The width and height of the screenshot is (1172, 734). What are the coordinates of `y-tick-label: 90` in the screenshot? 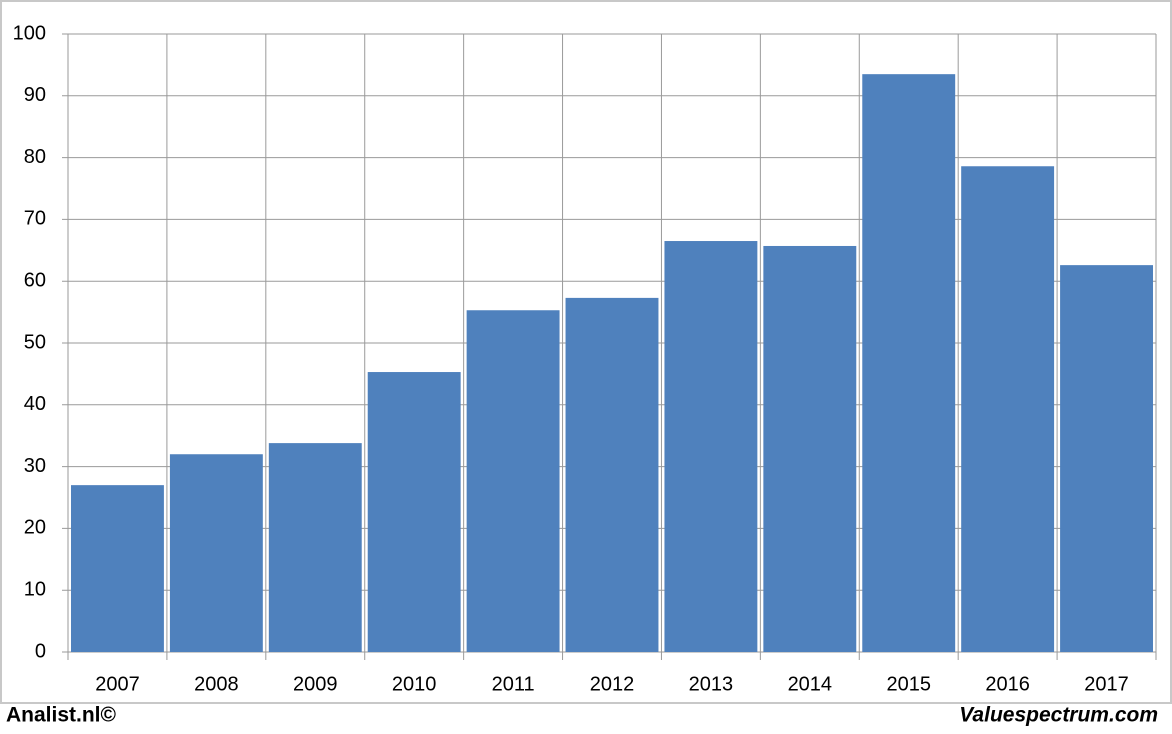 It's located at (35, 95).